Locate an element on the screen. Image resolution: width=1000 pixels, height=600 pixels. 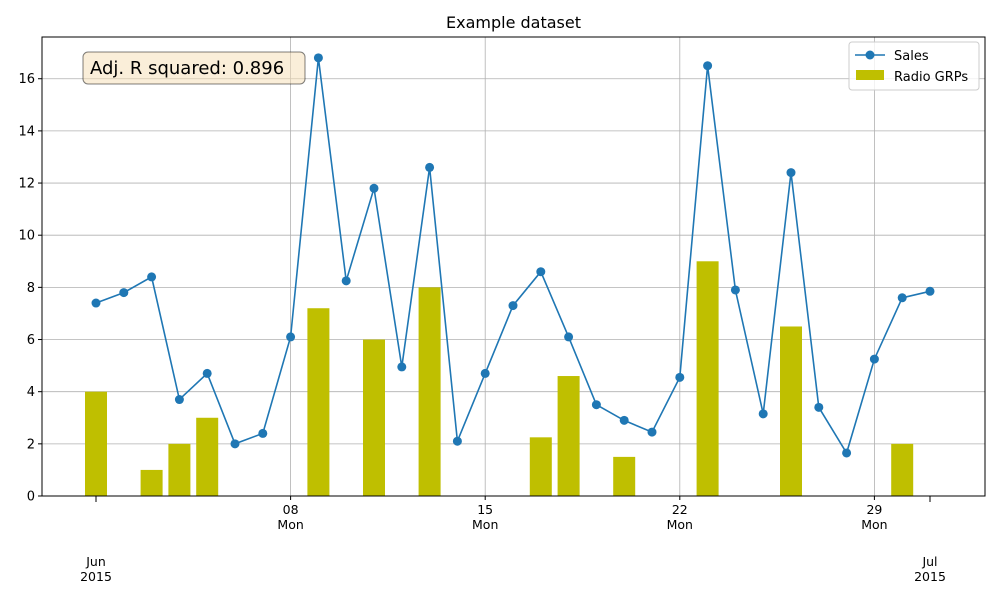
legend-sales-marker is located at coordinates (870, 55).